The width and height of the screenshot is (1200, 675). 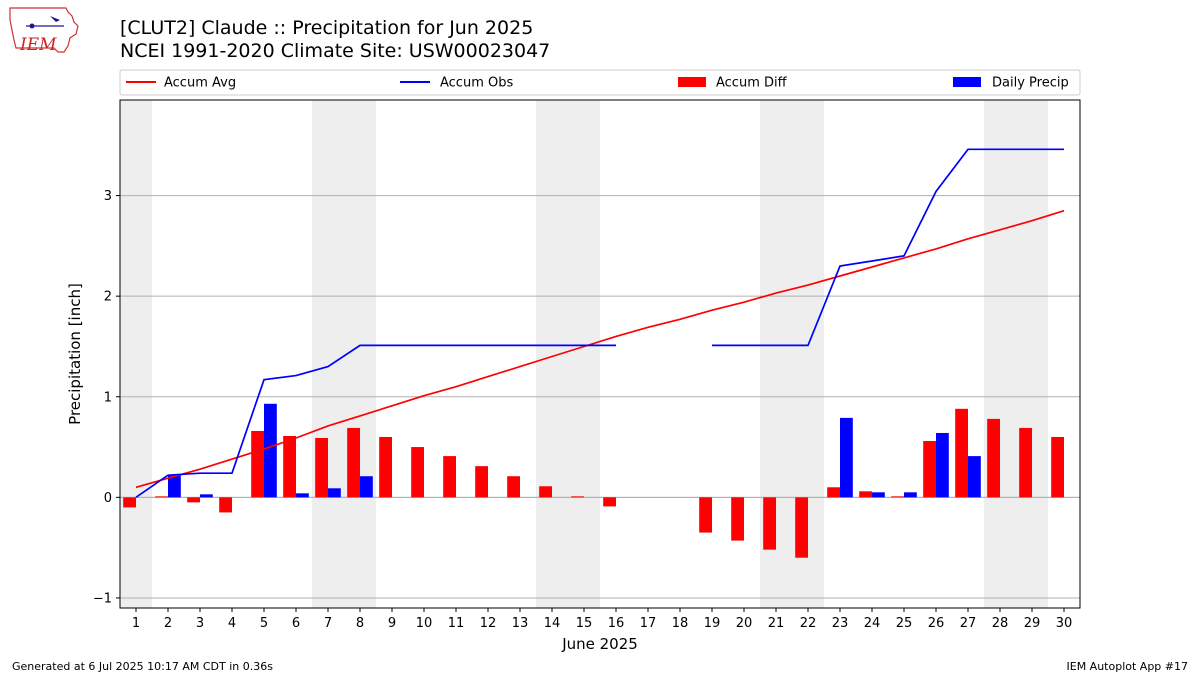 I want to click on logo-text: IEM, so click(x=38, y=45).